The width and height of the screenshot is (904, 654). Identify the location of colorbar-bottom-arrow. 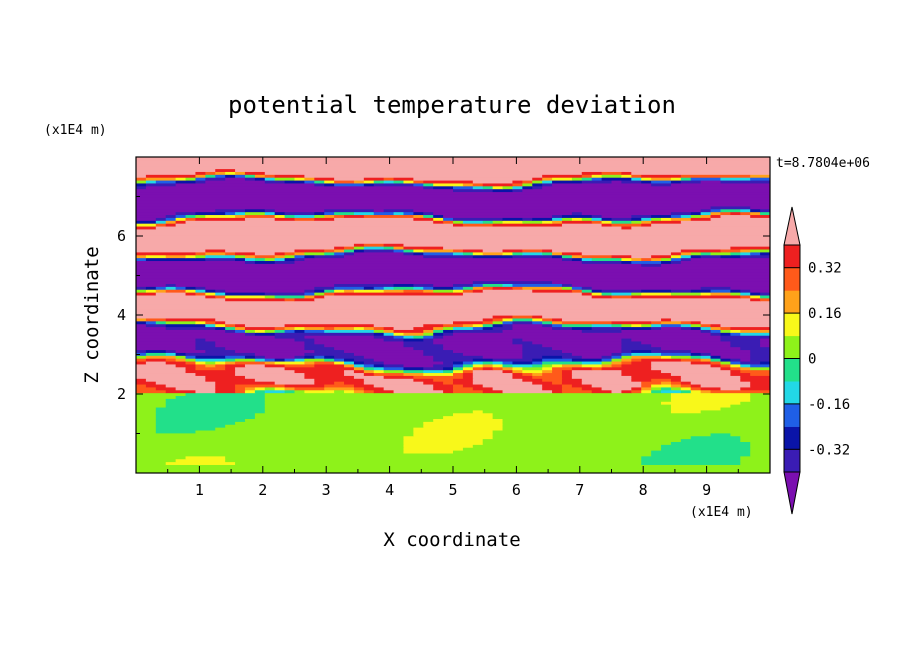
(792, 493).